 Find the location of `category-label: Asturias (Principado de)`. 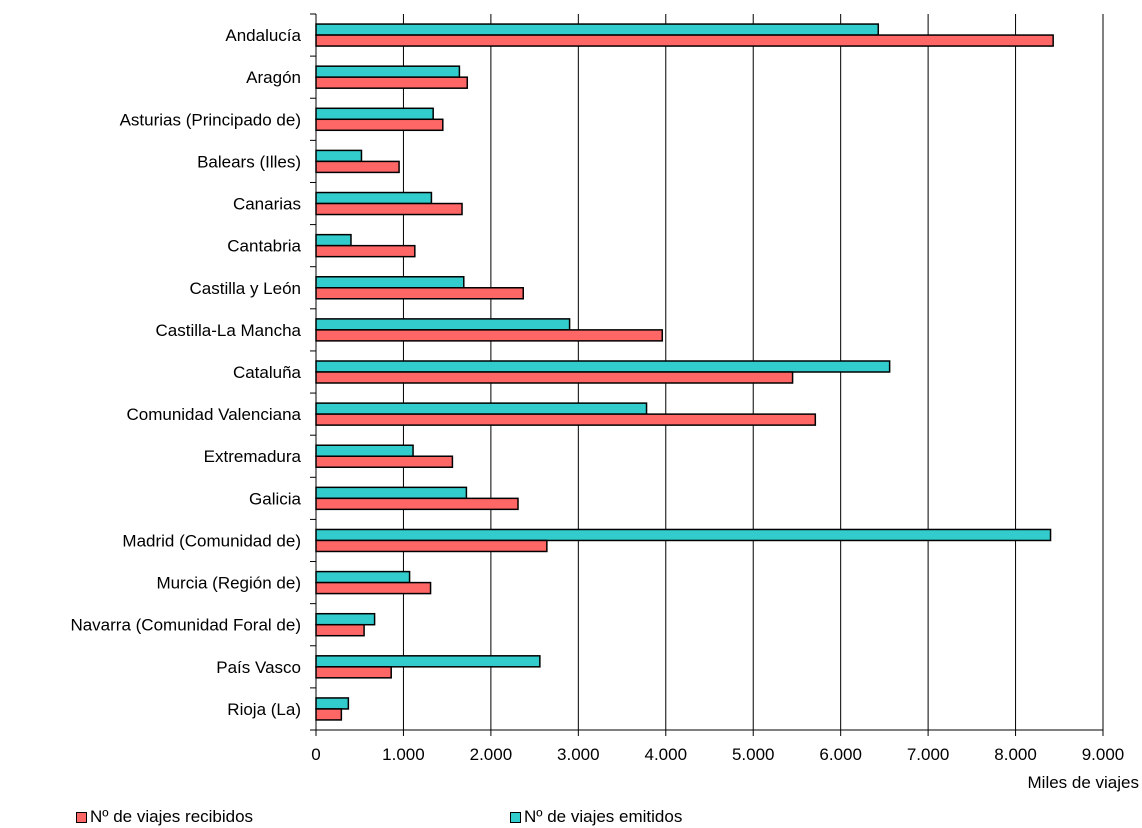

category-label: Asturias (Principado de) is located at coordinates (210, 119).